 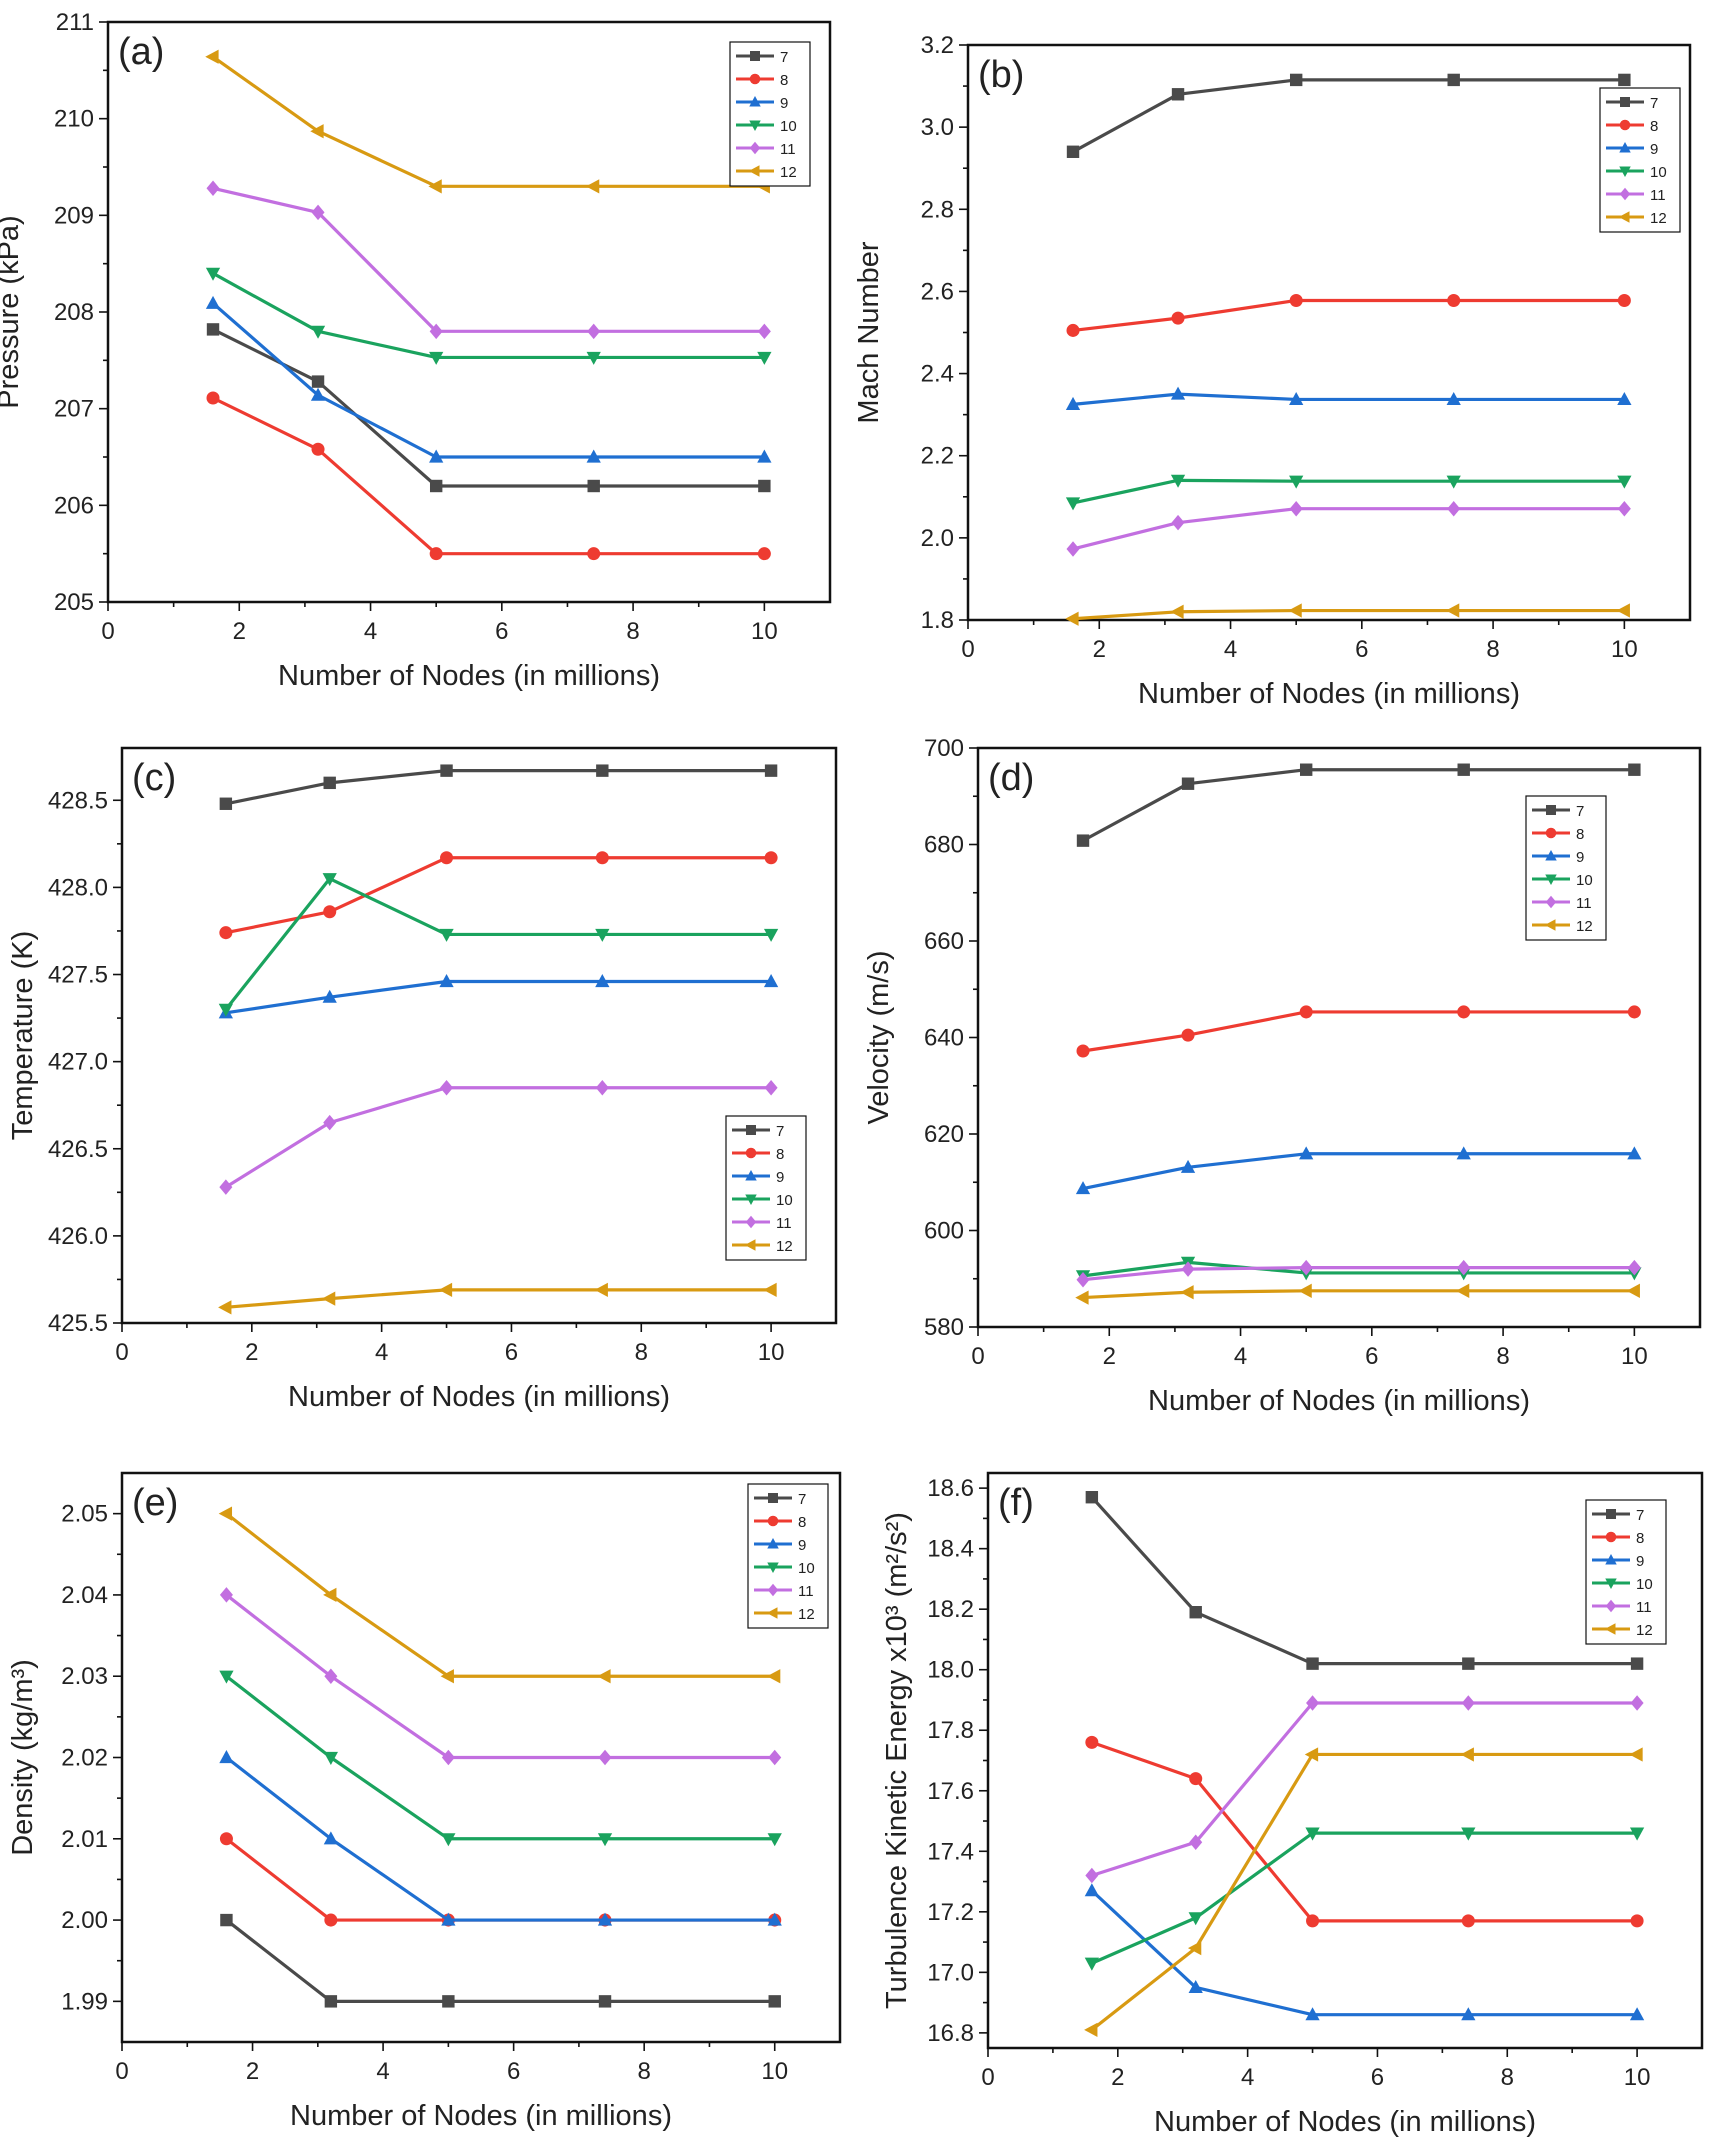 What do you see at coordinates (937, 538) in the screenshot?
I see `y-tick-label: 2.0` at bounding box center [937, 538].